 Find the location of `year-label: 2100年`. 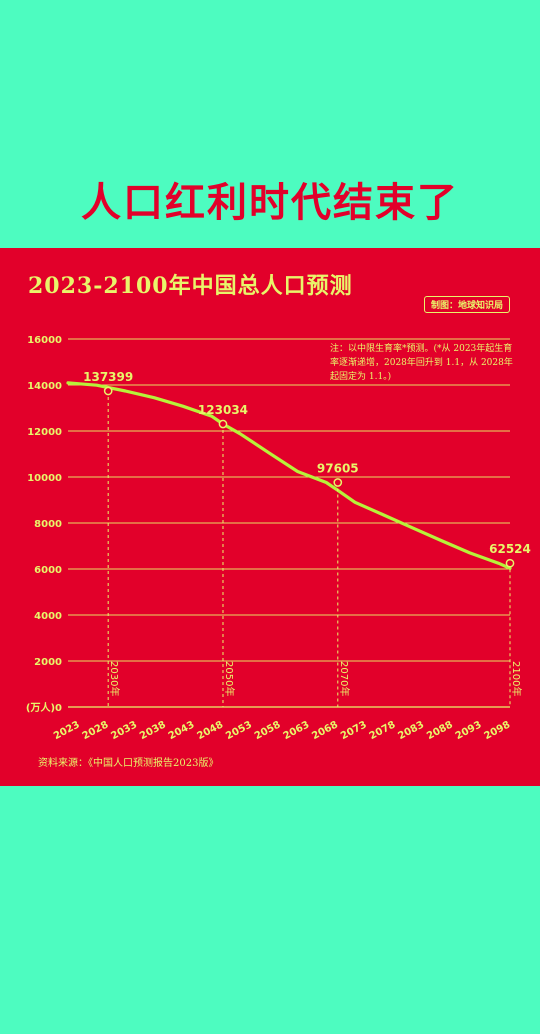

year-label: 2100年 is located at coordinates (516, 678).